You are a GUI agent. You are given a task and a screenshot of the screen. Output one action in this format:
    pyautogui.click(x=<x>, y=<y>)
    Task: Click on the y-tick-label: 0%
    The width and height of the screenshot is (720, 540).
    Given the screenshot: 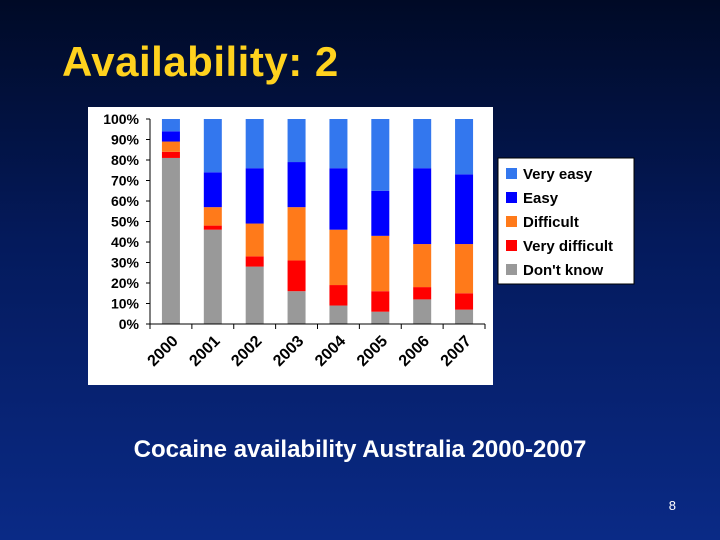 What is the action you would take?
    pyautogui.click(x=129, y=324)
    